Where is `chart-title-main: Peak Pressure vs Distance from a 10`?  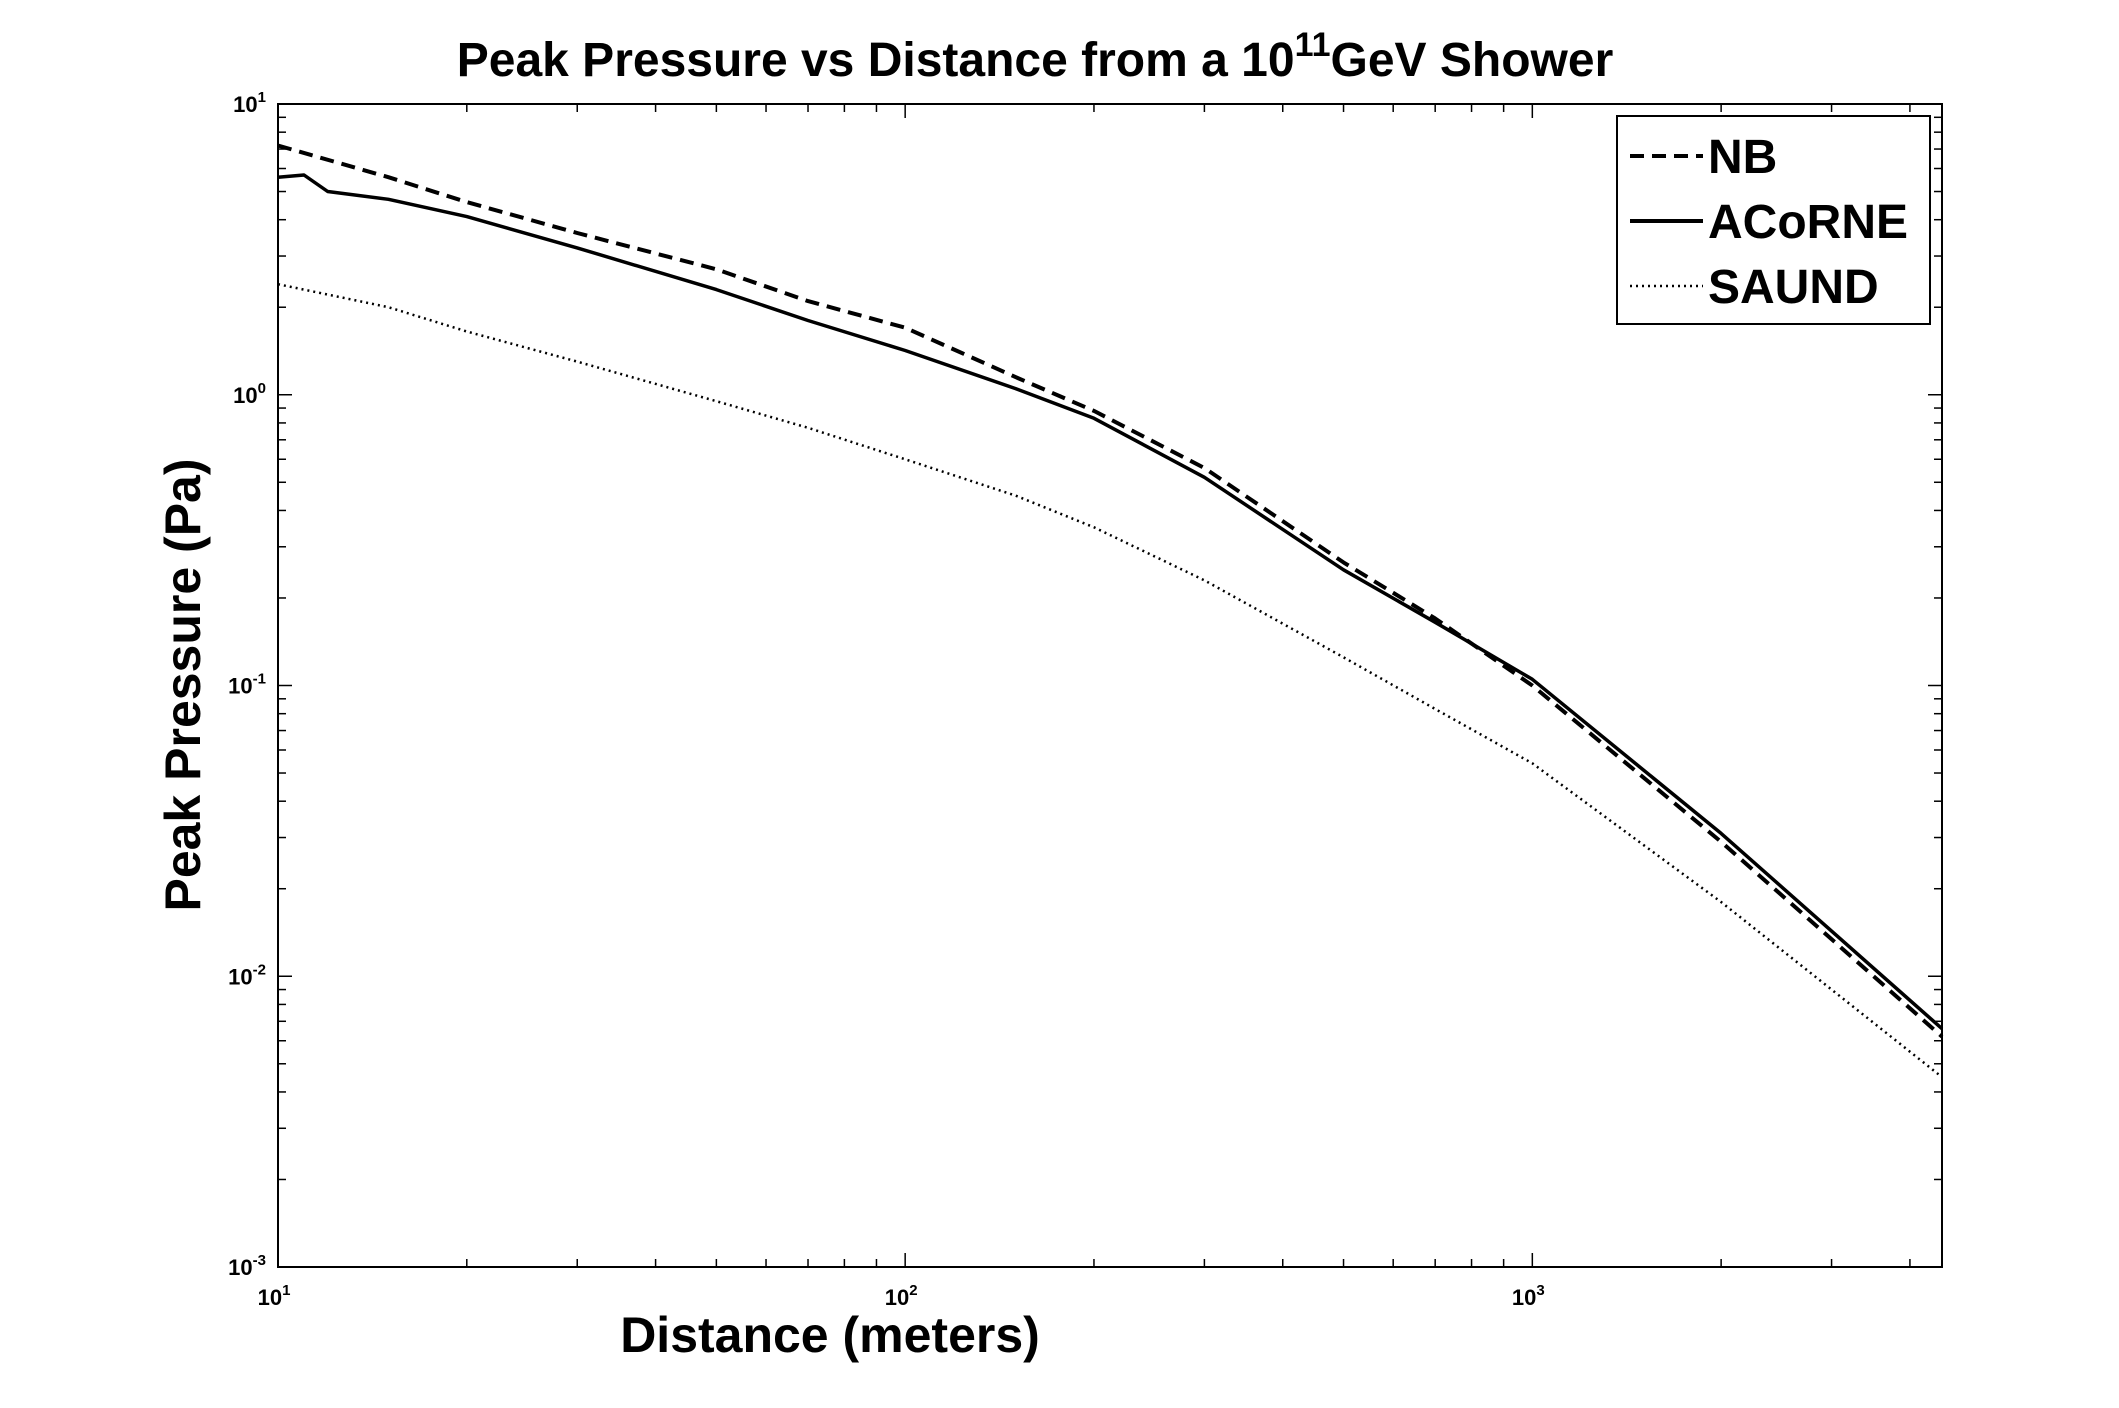 chart-title-main: Peak Pressure vs Distance from a 10 is located at coordinates (876, 60).